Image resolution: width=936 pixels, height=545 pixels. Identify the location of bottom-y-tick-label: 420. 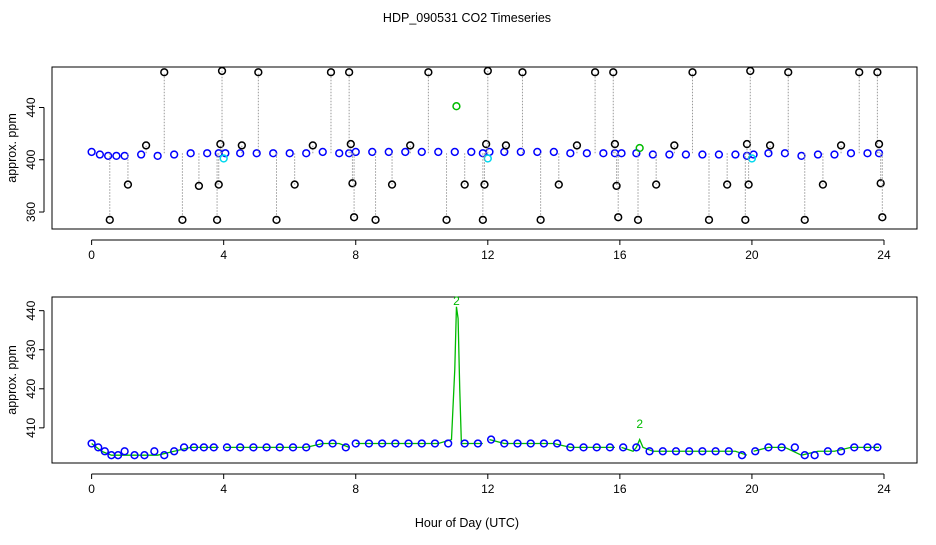
(31, 388).